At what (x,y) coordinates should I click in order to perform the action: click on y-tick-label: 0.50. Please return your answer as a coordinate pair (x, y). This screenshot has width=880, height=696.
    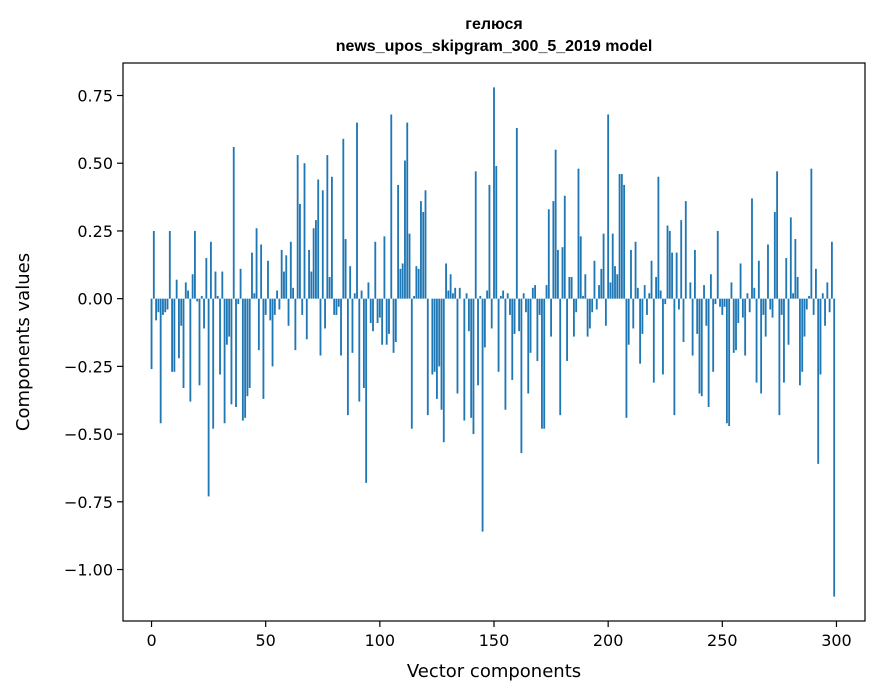
    Looking at the image, I should click on (95, 163).